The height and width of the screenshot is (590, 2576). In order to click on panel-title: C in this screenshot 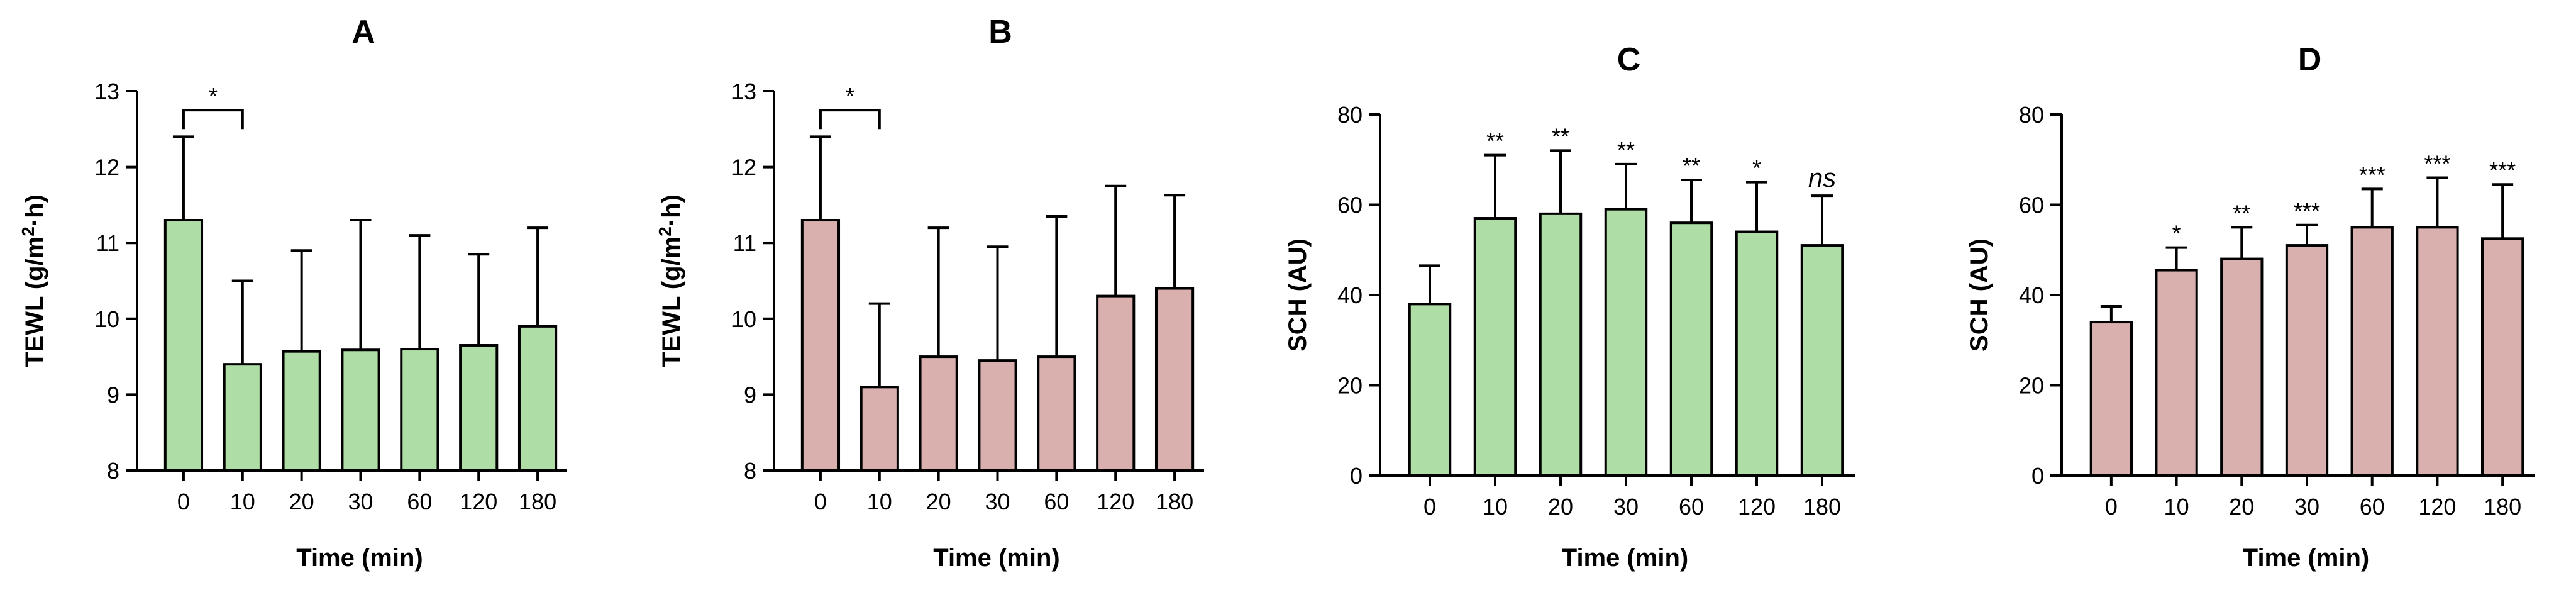, I will do `click(1629, 60)`.